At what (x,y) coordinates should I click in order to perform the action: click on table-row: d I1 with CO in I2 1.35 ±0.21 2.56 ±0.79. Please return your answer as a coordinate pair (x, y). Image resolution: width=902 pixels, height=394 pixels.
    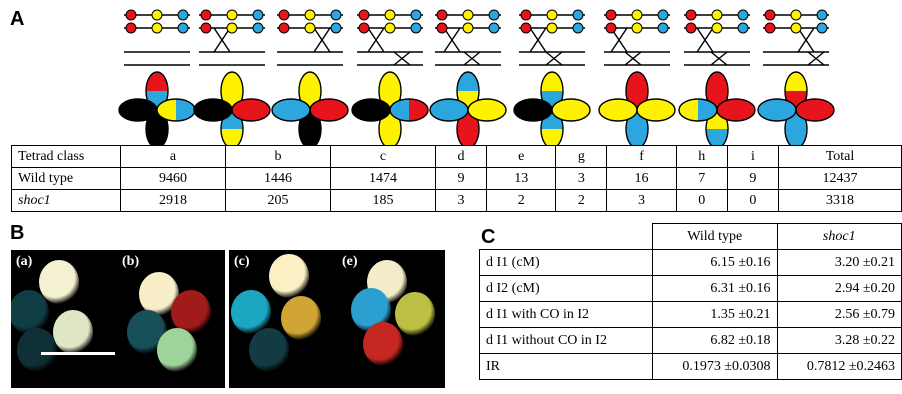
    Looking at the image, I should click on (690, 314).